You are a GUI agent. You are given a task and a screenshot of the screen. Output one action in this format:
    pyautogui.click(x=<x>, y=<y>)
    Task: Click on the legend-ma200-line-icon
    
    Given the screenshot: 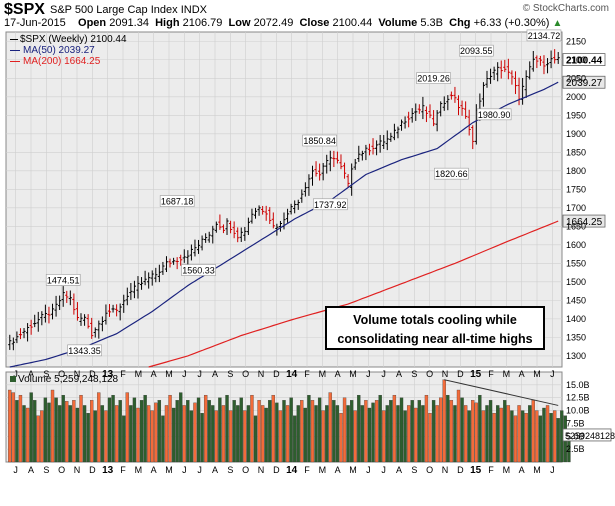 What is the action you would take?
    pyautogui.click(x=15, y=61)
    